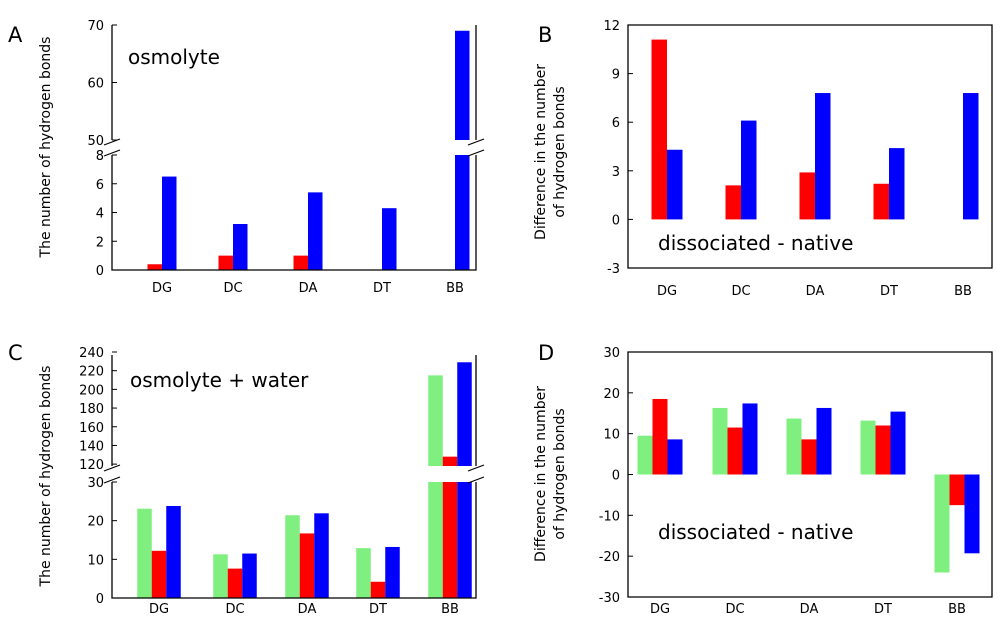 The image size is (998, 623). What do you see at coordinates (675, 184) in the screenshot?
I see `panel-b-bar-dg-blue` at bounding box center [675, 184].